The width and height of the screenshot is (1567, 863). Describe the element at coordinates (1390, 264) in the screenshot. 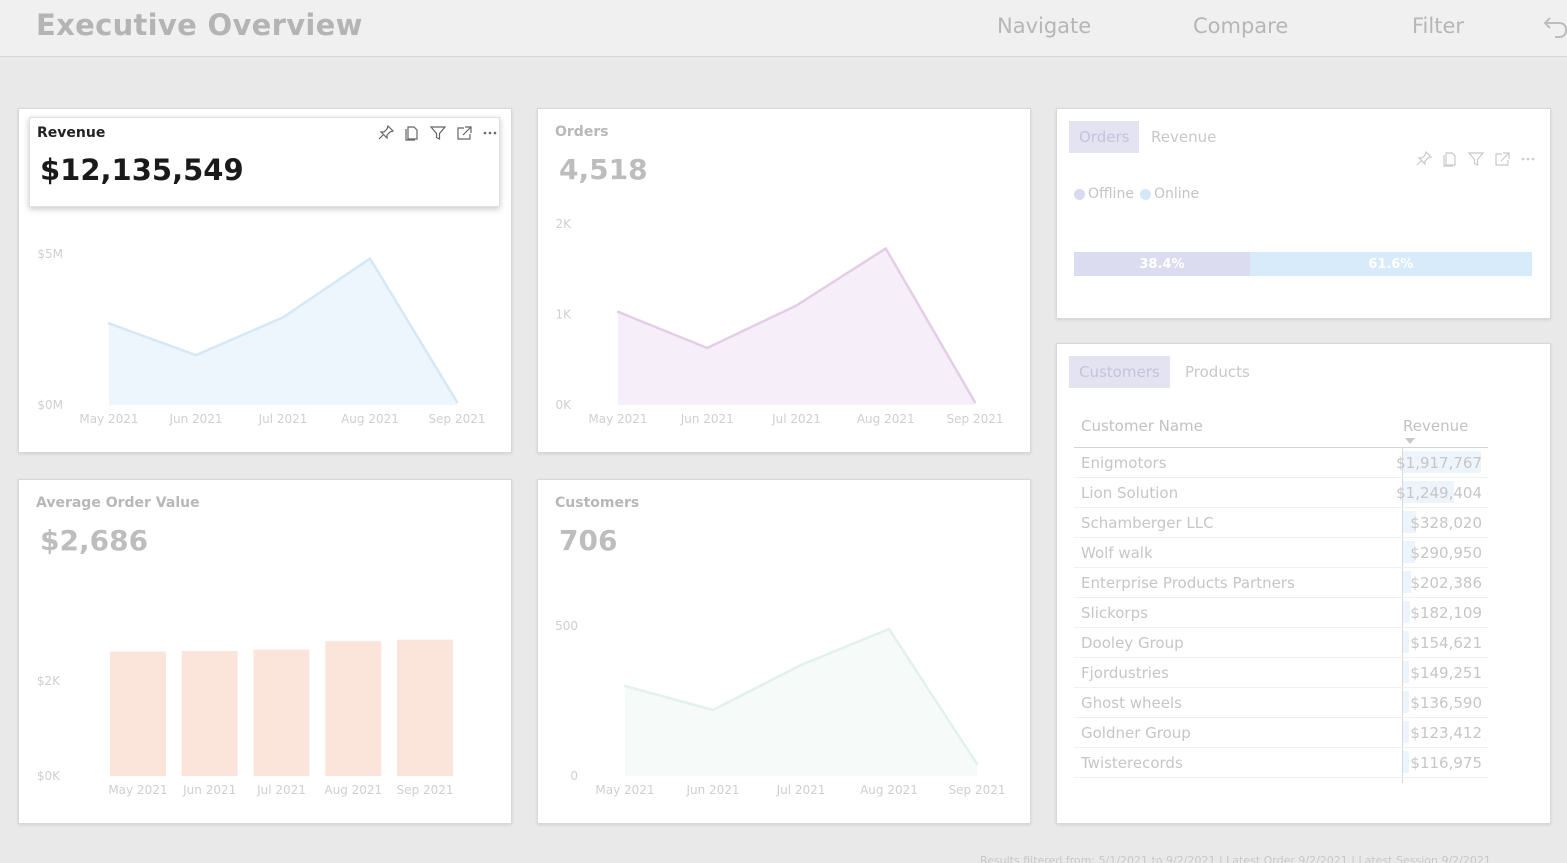

I see `online-segment: 61.6%` at that location.